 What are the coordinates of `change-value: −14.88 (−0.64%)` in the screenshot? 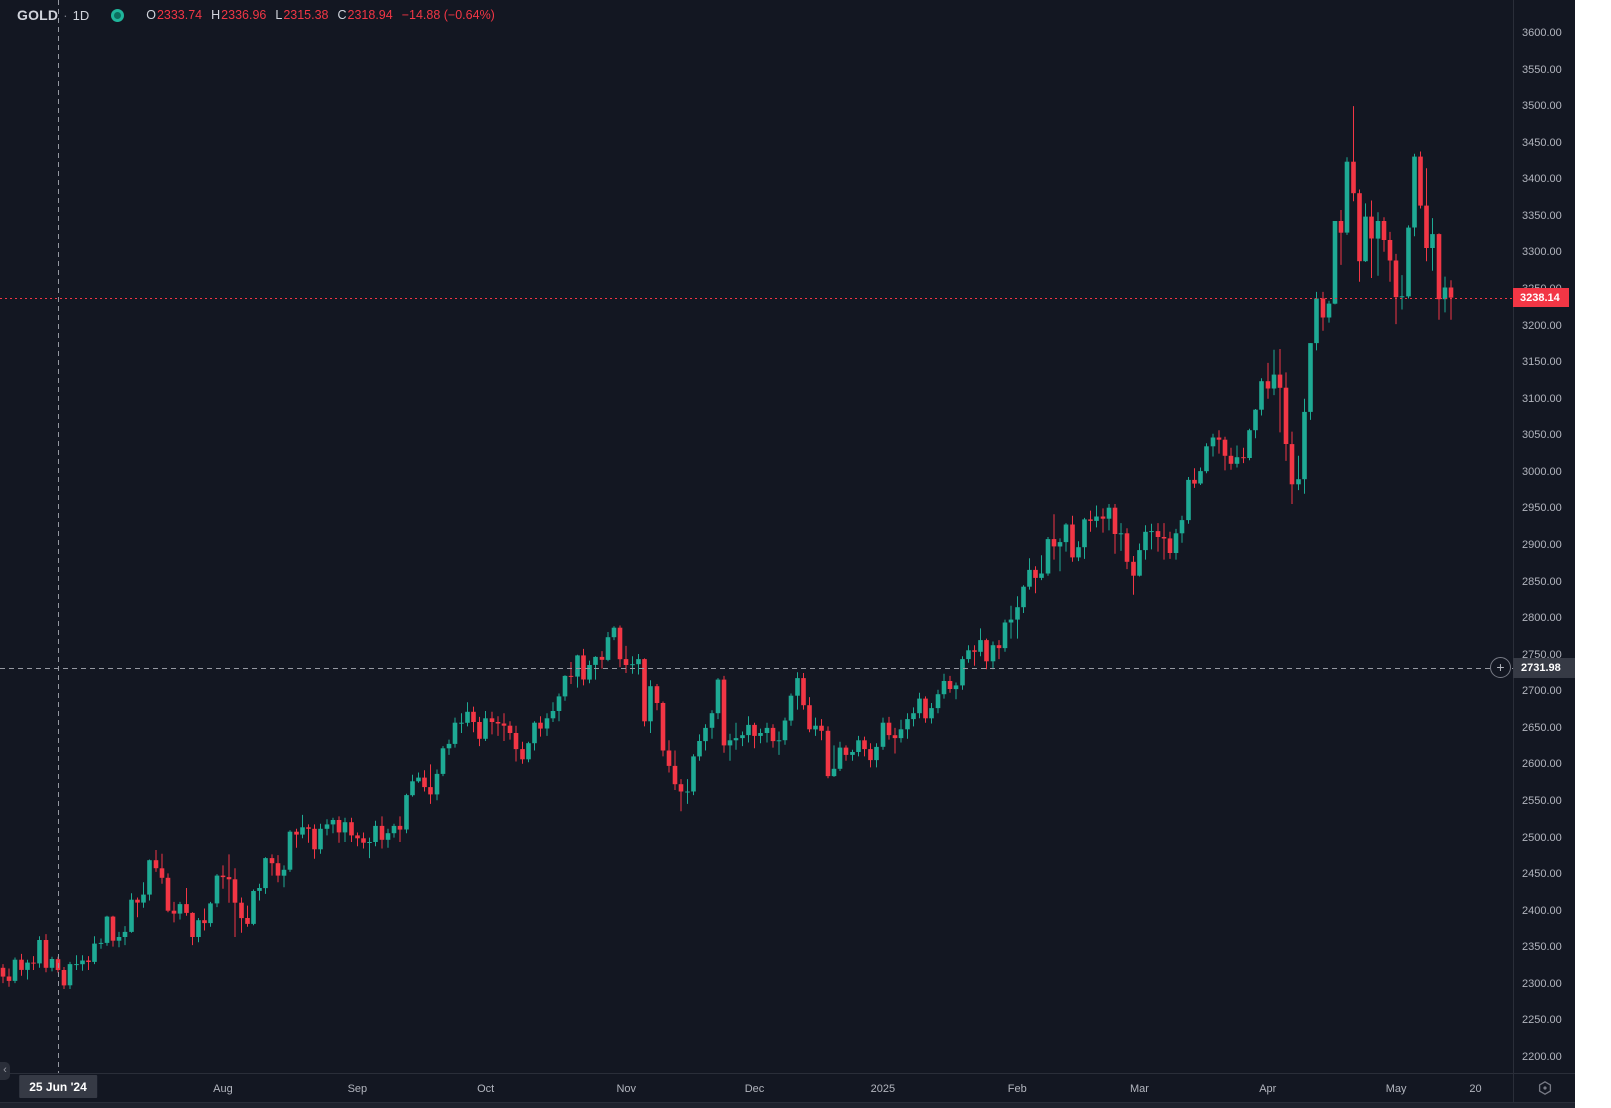 It's located at (448, 15).